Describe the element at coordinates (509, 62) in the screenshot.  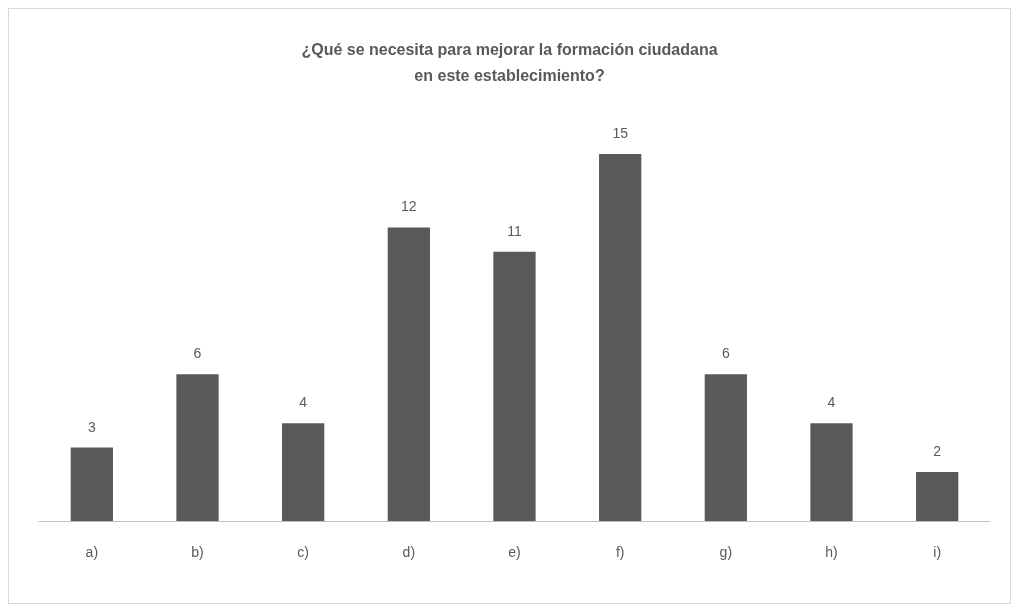
I see `chart-title: ¿Qué se necesita para mejorar la formación ciudadana en este establecimiento?` at that location.